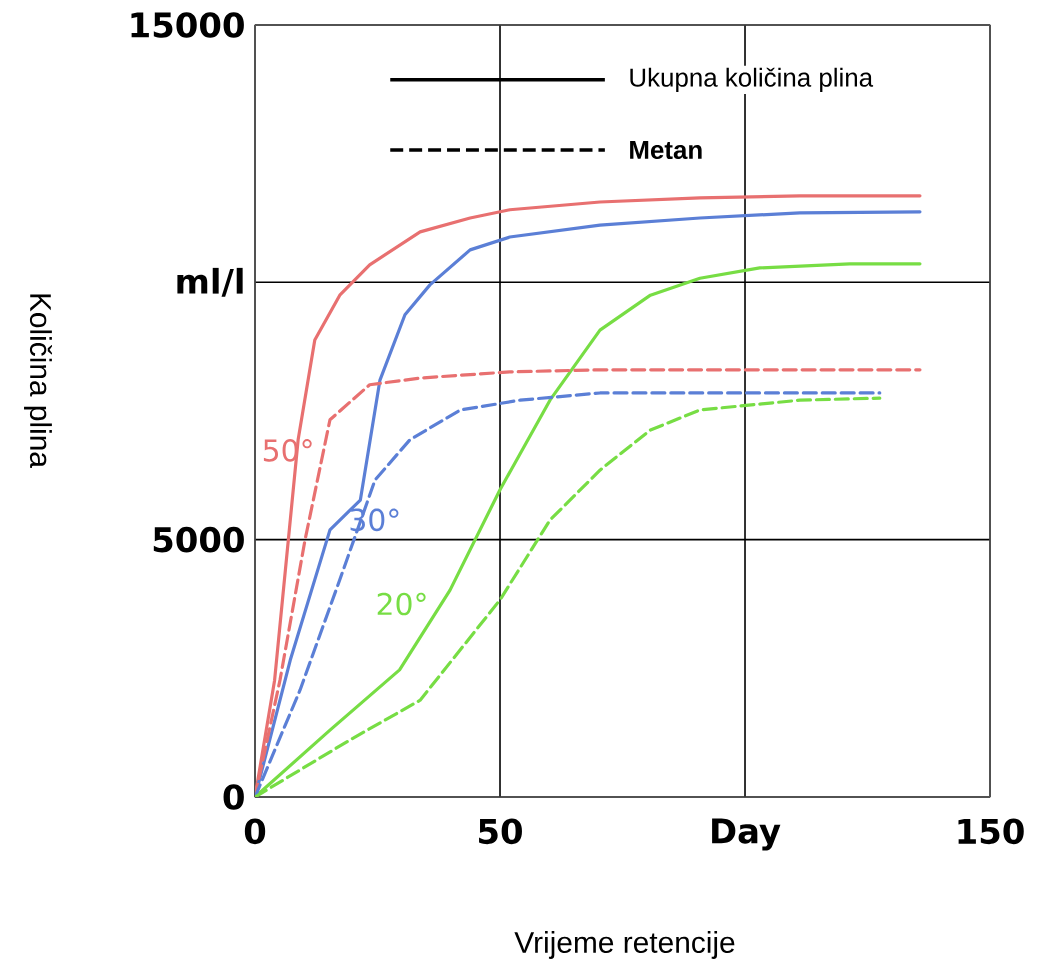  I want to click on y-tick-label: 5000, so click(198, 539).